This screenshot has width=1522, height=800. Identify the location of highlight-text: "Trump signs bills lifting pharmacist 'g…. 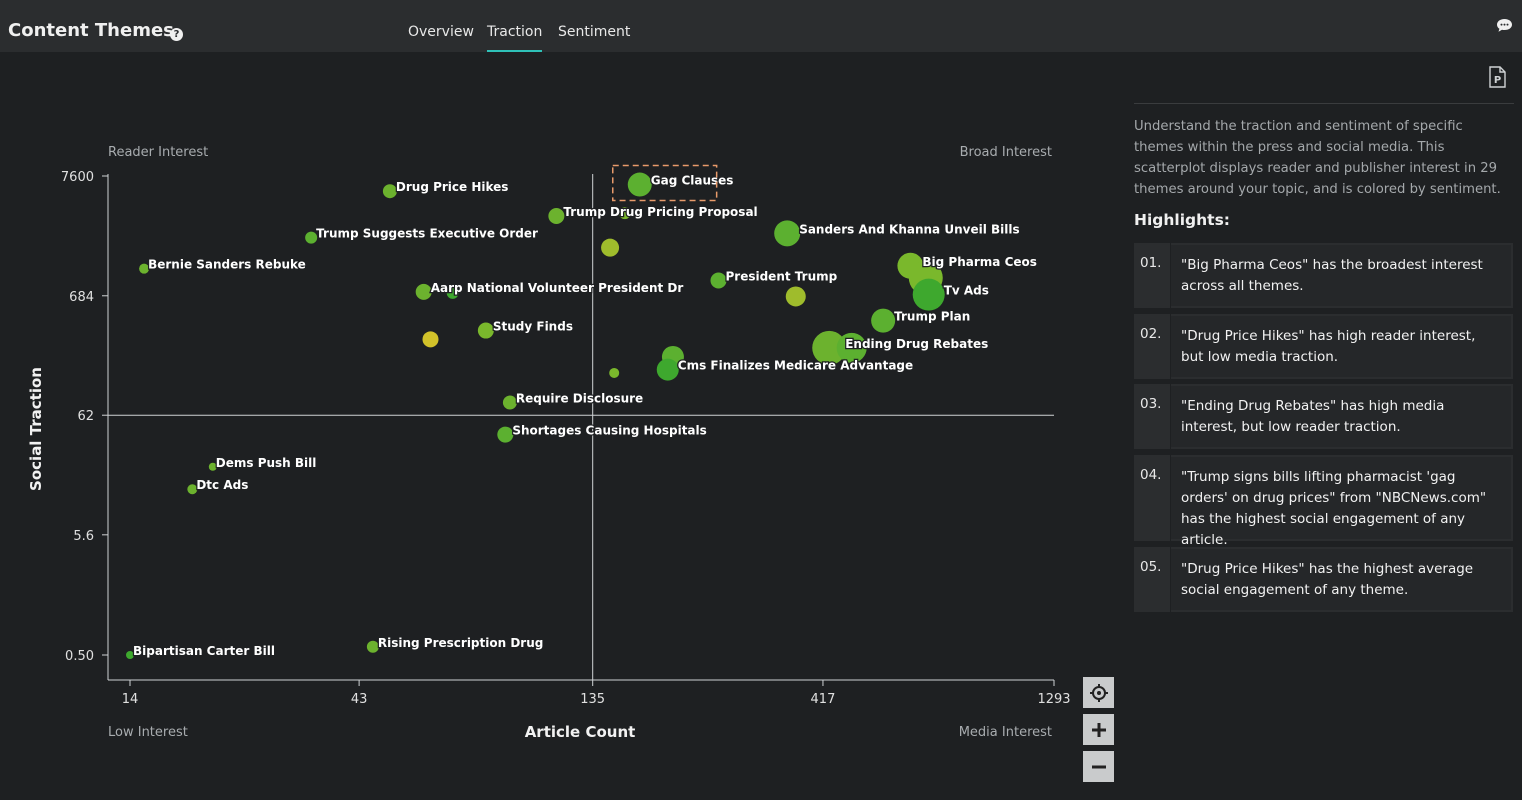
(1341, 502).